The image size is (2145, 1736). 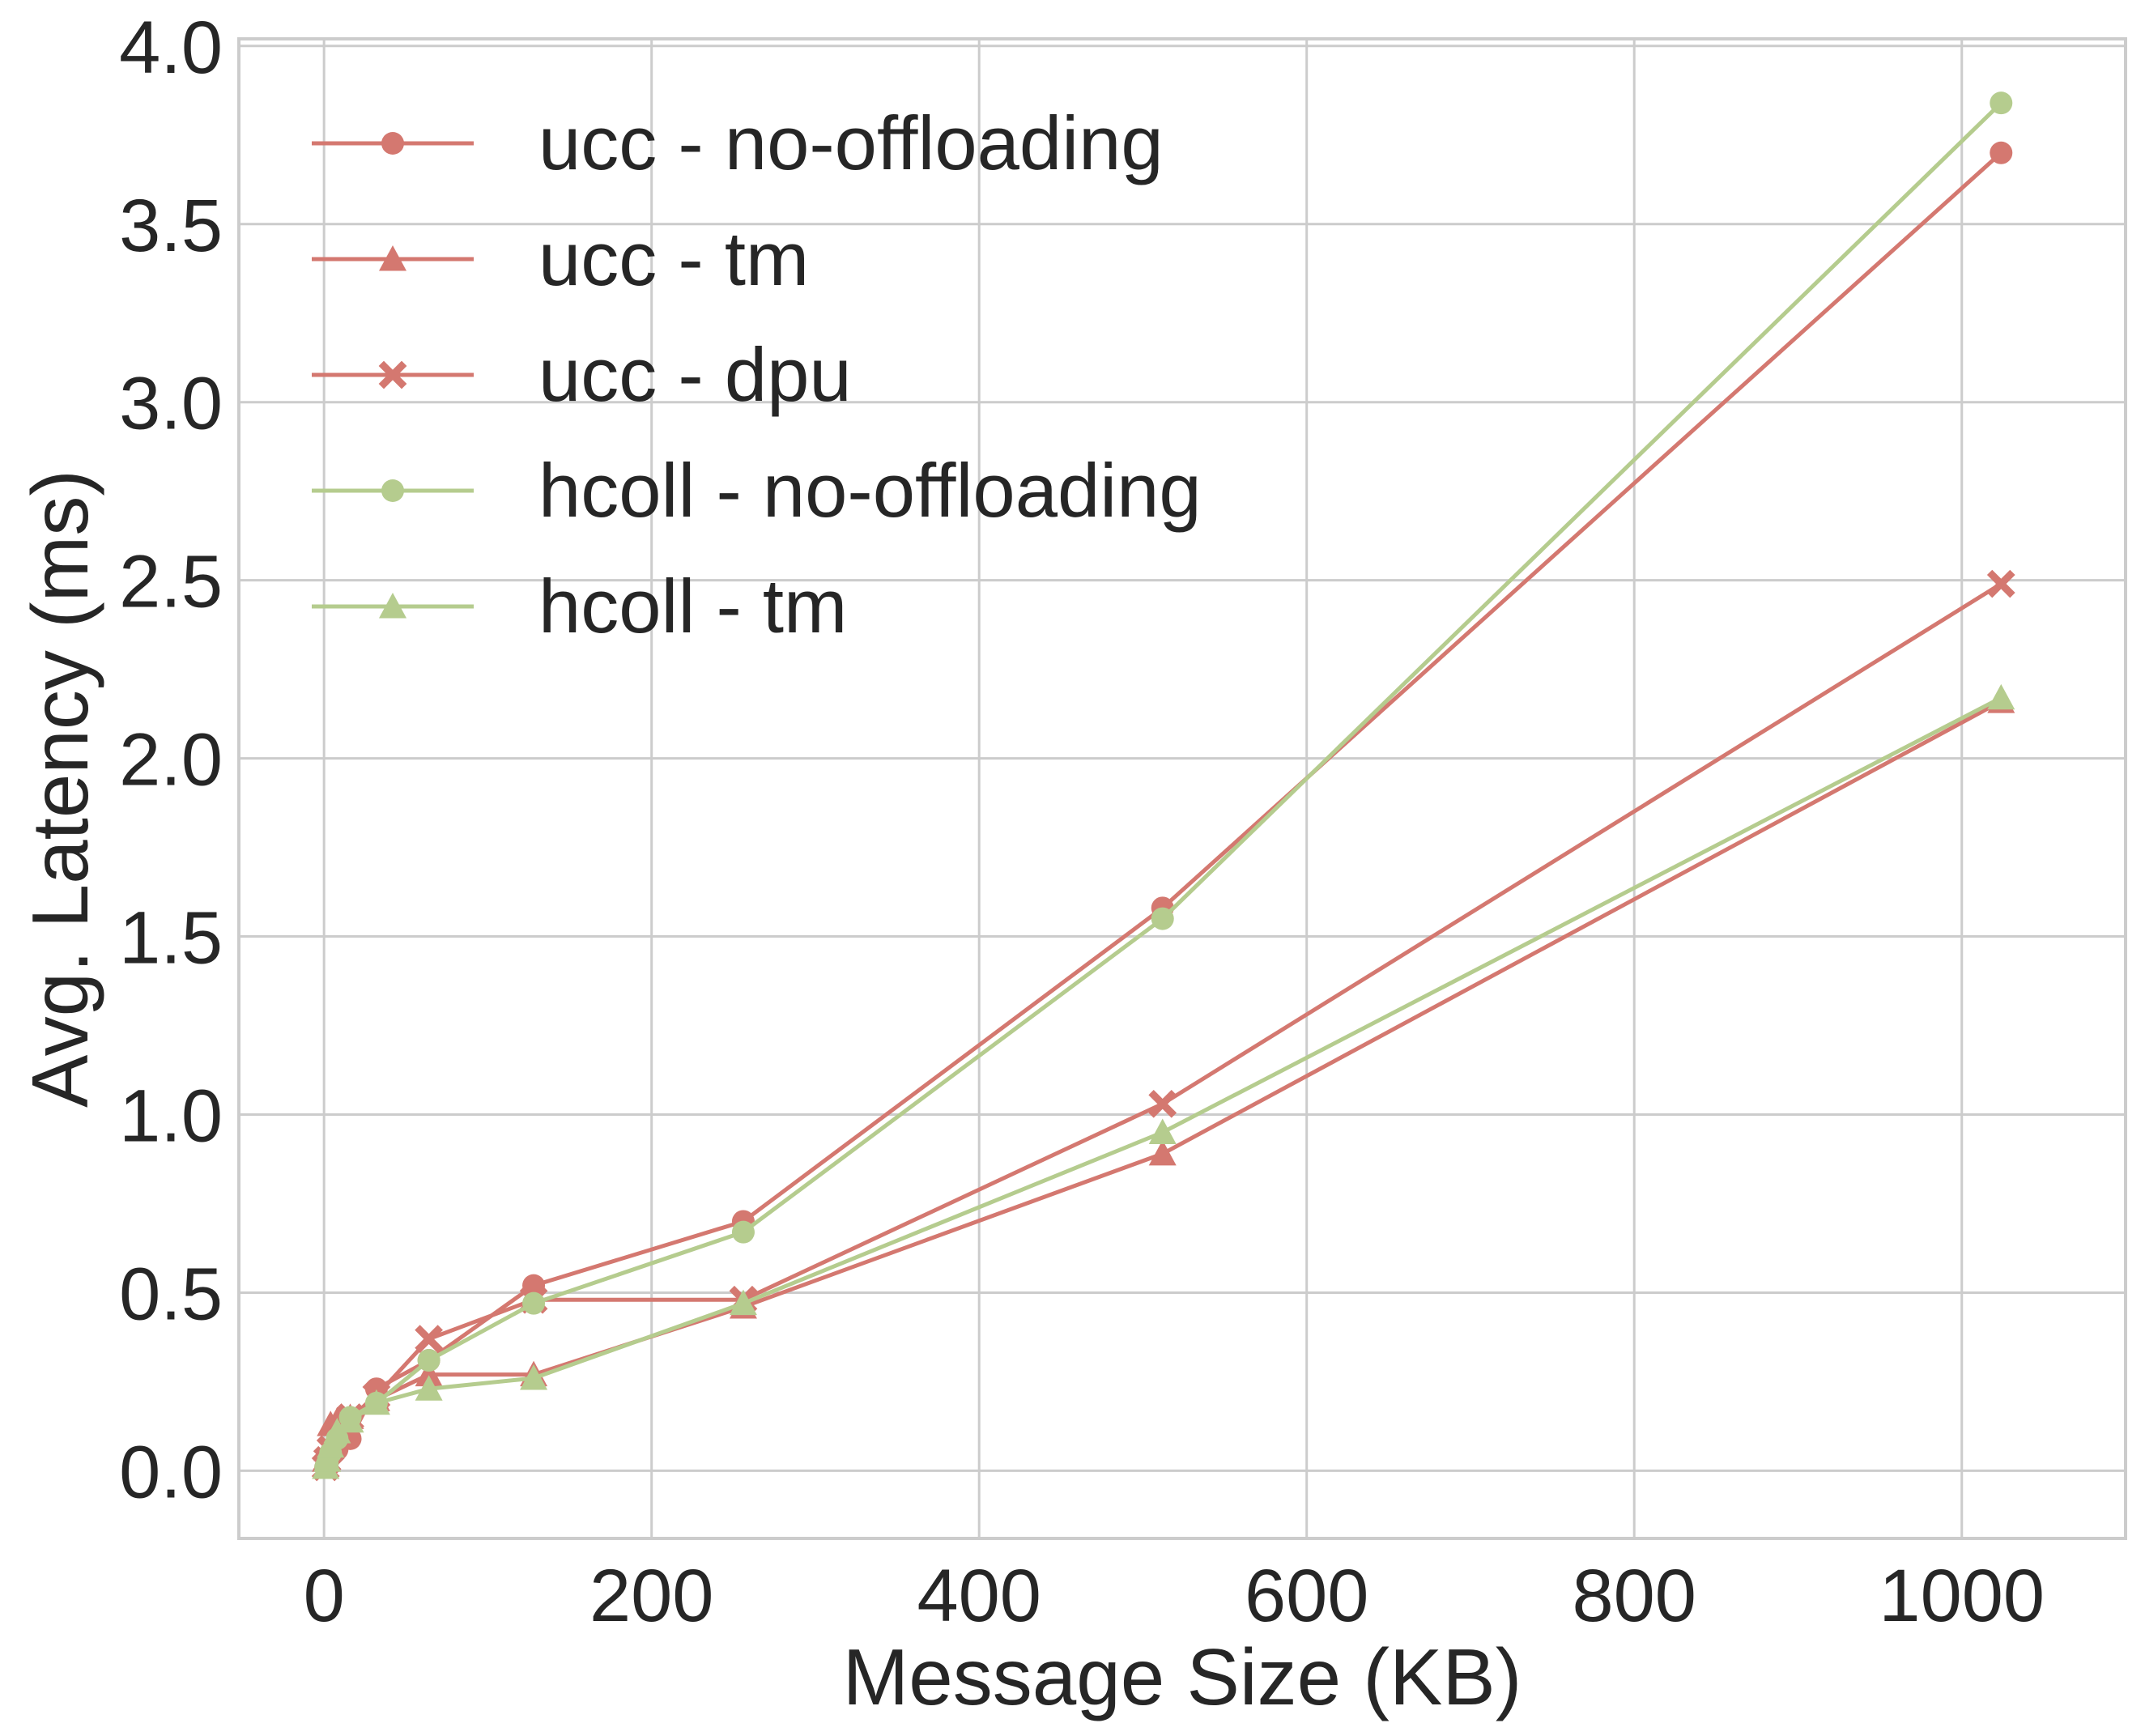 What do you see at coordinates (171, 1294) in the screenshot?
I see `y-tick-label: 0.5` at bounding box center [171, 1294].